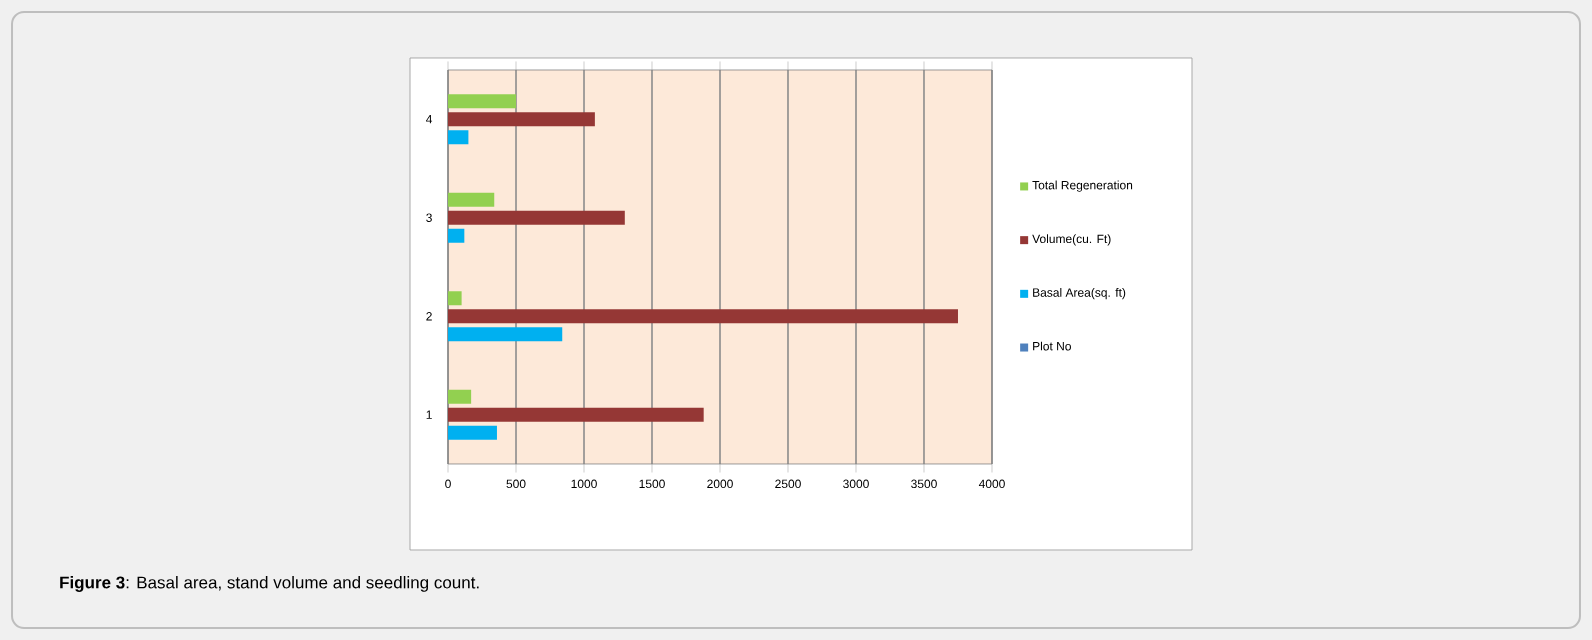  What do you see at coordinates (269, 584) in the screenshot?
I see `text: Figure 3: Basal area, stand volume and seedling count.` at bounding box center [269, 584].